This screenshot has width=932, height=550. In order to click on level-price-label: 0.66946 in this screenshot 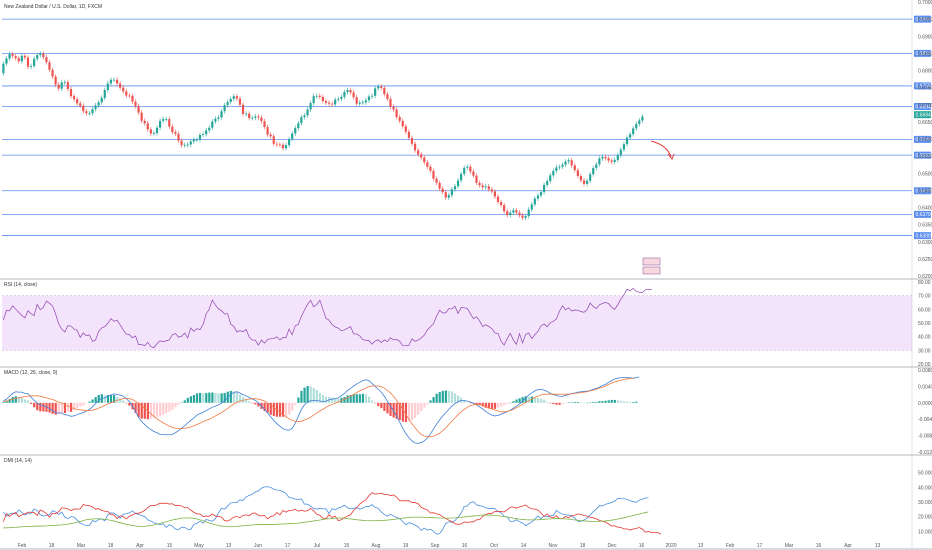, I will do `click(924, 107)`.